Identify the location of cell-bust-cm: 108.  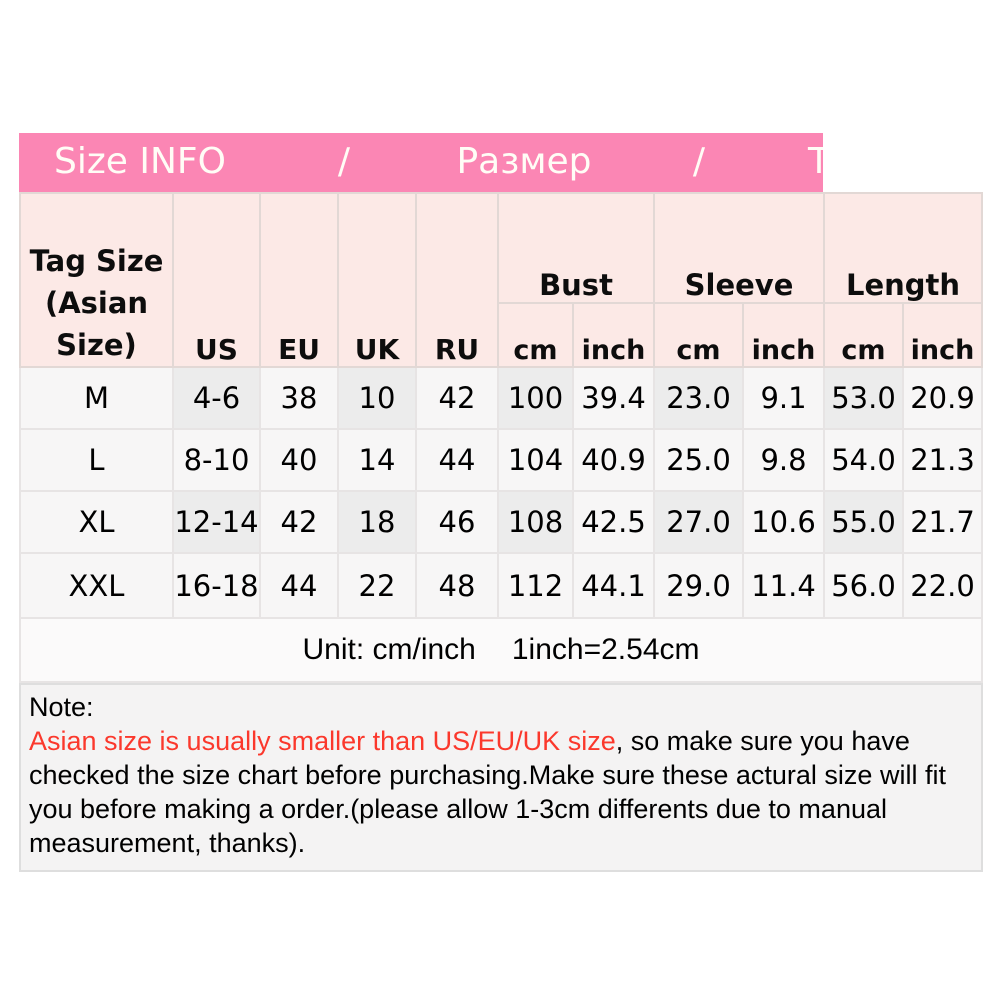
(535, 522).